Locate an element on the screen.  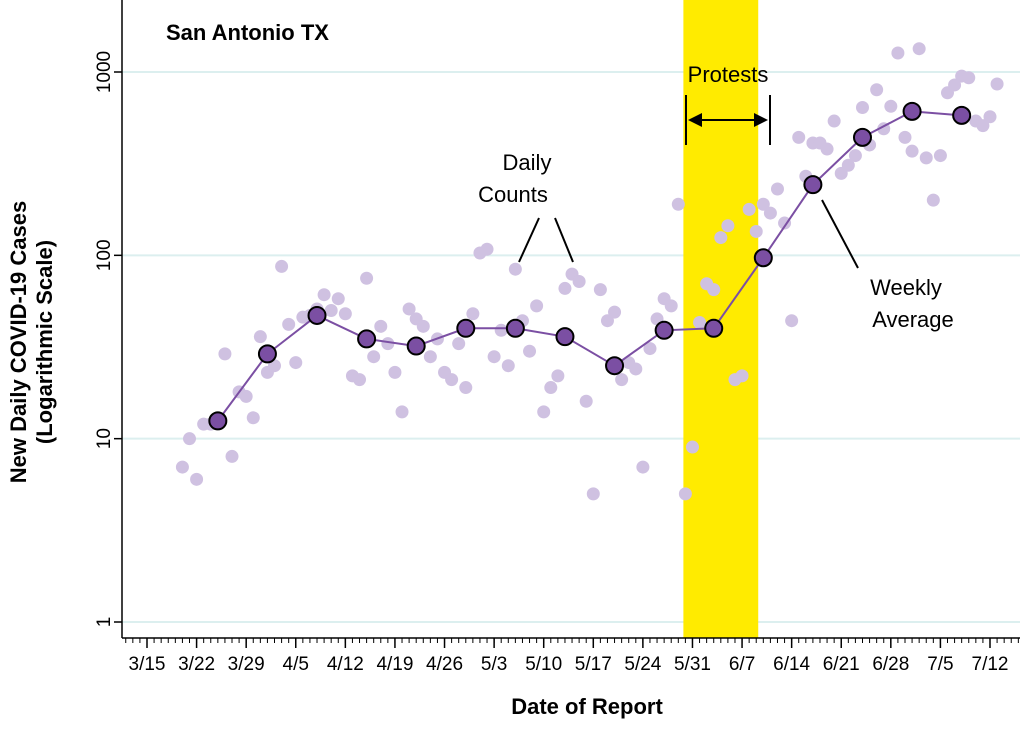
x-tick-label: 6/28 is located at coordinates (890, 664).